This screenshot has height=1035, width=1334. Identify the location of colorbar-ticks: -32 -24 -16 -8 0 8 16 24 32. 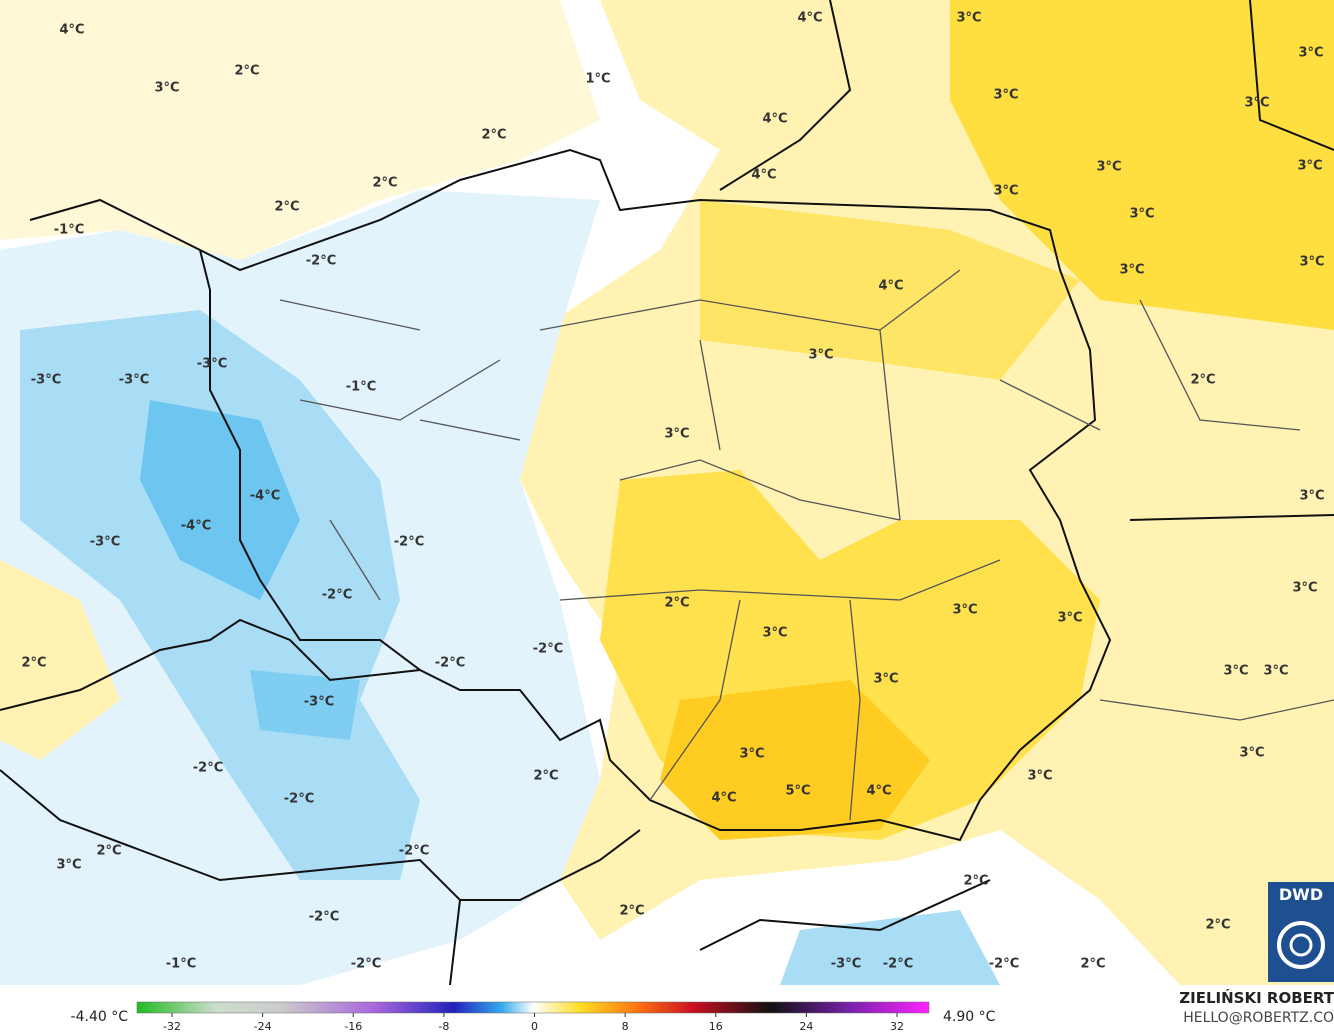
(533, 1023).